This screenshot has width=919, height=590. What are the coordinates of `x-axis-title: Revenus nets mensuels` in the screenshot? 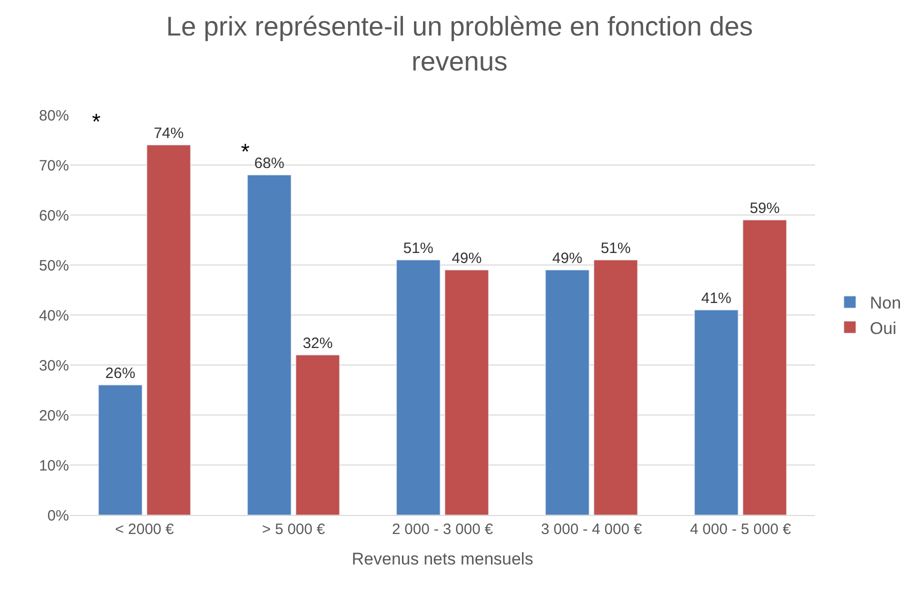 It's located at (443, 558).